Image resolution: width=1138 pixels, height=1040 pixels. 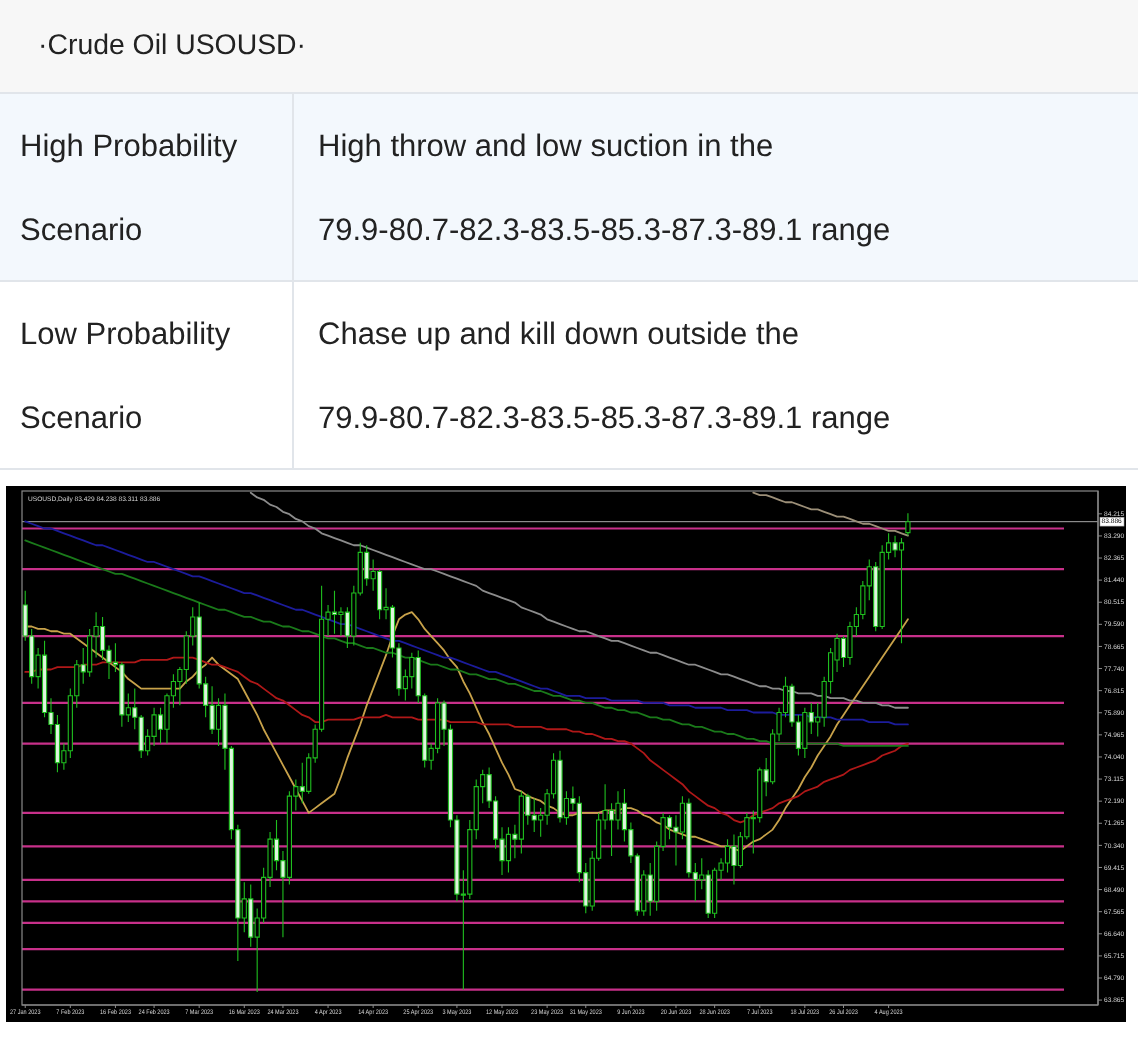 What do you see at coordinates (569, 47) in the screenshot?
I see `text: ·Crude Oil USOUSD·` at bounding box center [569, 47].